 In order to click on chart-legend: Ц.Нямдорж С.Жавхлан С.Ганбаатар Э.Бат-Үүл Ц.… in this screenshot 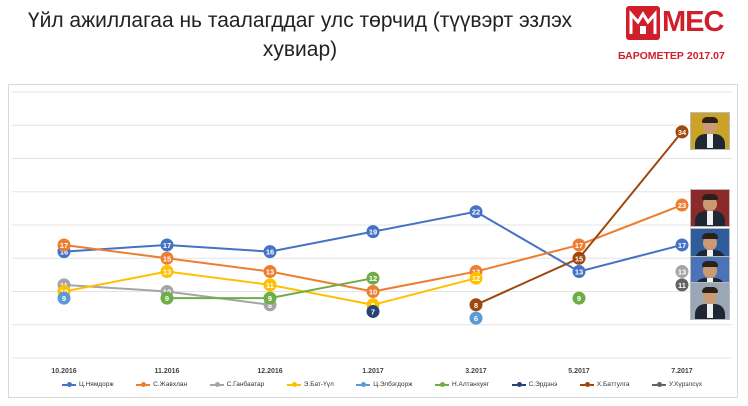, I will do `click(382, 384)`.